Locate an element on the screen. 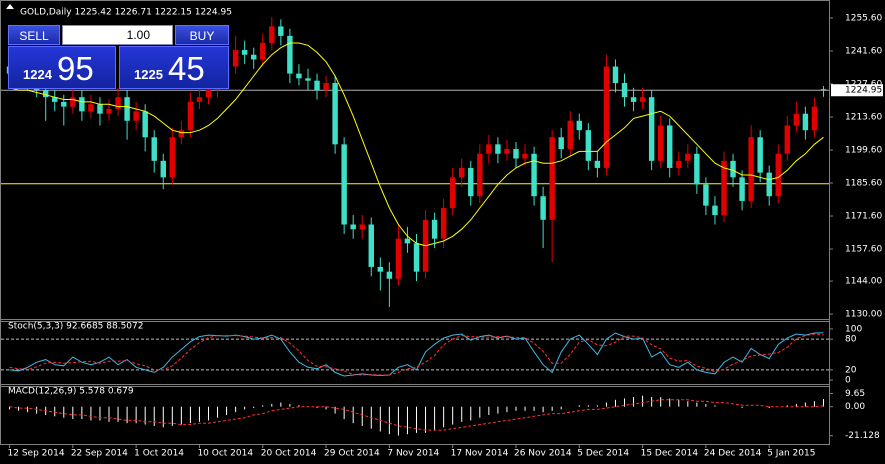 Image resolution: width=885 pixels, height=464 pixels. ask-price: 1225 45 is located at coordinates (174, 67).